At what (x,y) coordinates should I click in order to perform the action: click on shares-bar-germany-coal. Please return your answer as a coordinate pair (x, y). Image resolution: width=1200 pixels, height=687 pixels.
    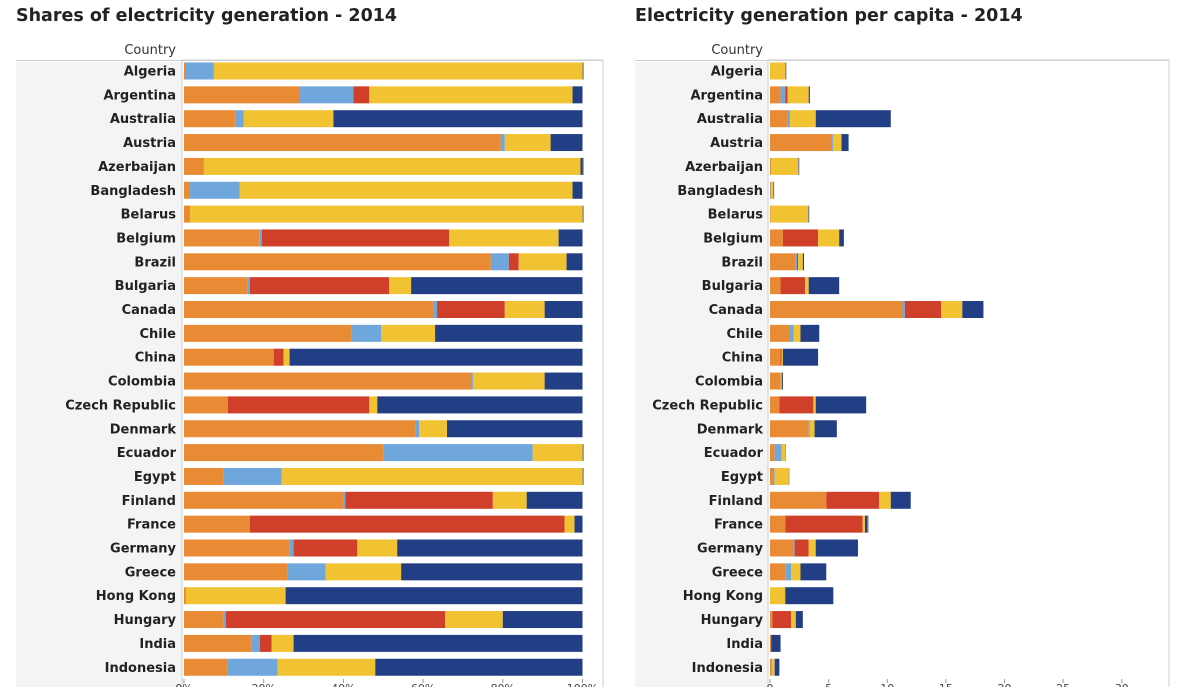
    Looking at the image, I should click on (490, 548).